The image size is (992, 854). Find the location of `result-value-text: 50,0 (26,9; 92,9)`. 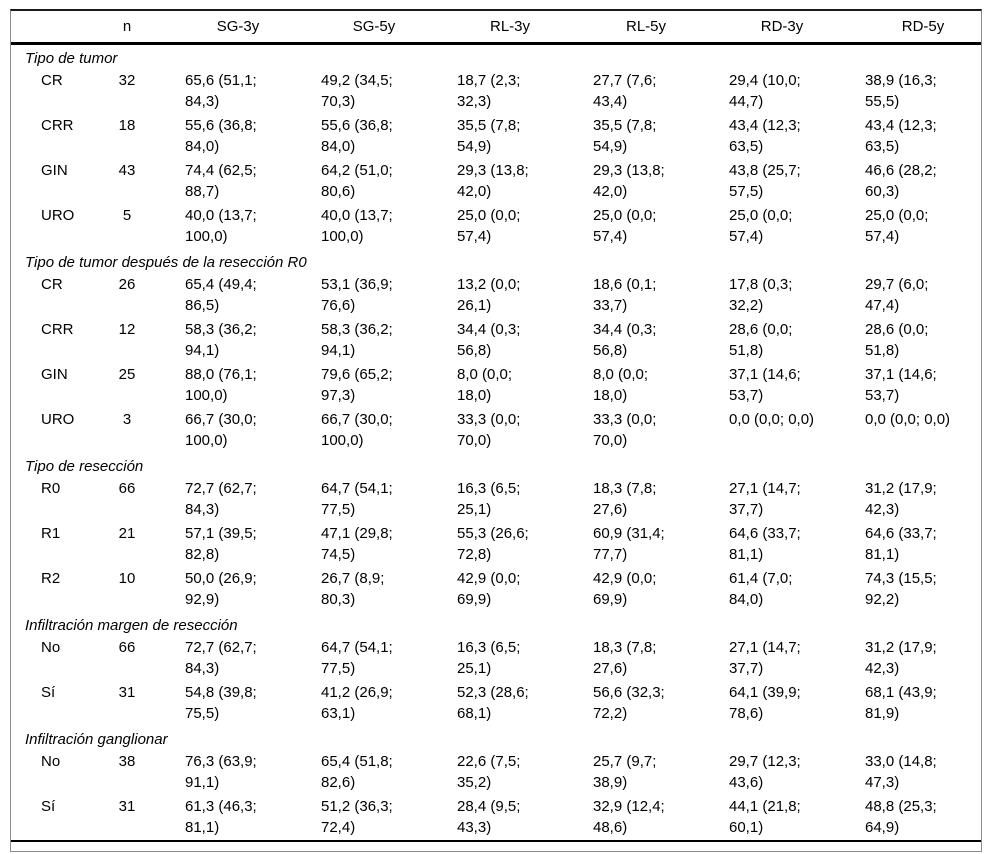

result-value-text: 50,0 (26,9; 92,9) is located at coordinates (221, 589).